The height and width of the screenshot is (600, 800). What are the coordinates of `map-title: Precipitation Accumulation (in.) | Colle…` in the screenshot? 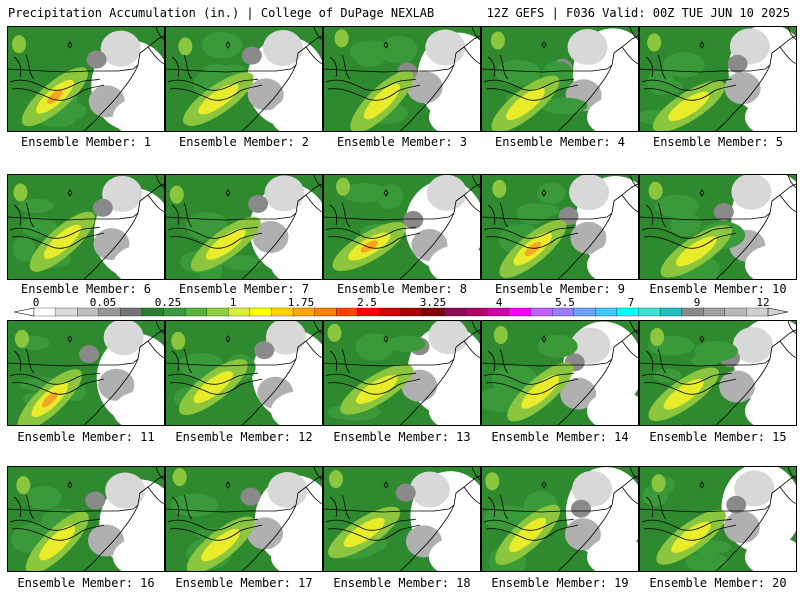 It's located at (221, 13).